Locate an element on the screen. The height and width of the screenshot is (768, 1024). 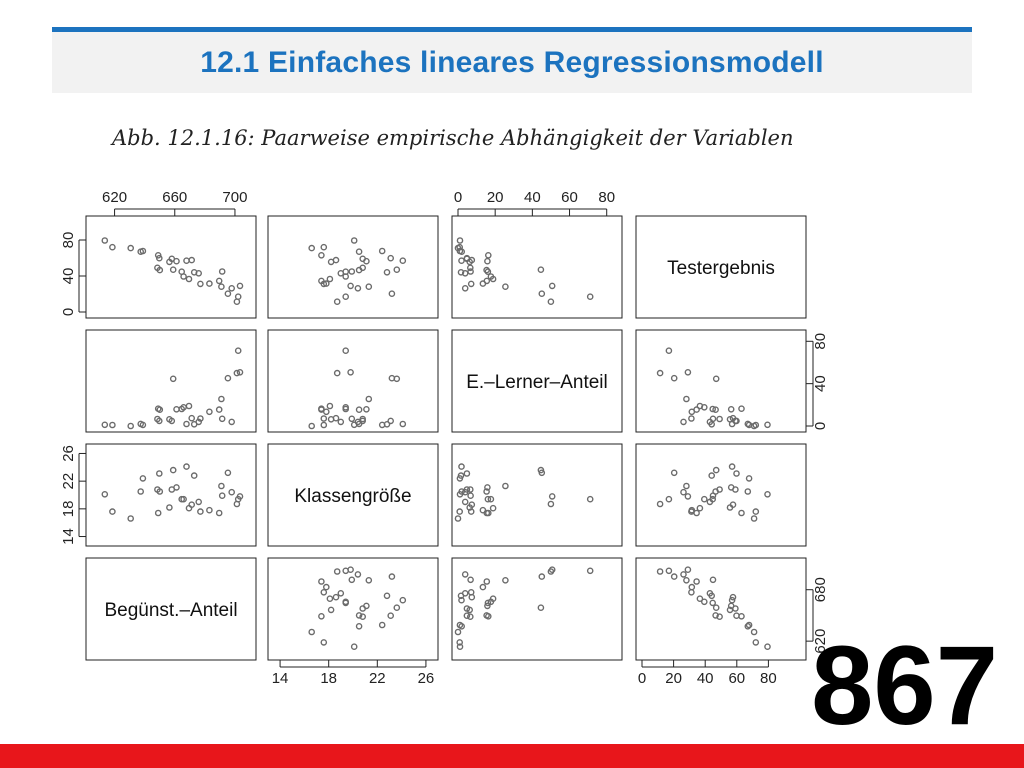
diagonal-label: Begünst.–Anteil is located at coordinates (170, 610).